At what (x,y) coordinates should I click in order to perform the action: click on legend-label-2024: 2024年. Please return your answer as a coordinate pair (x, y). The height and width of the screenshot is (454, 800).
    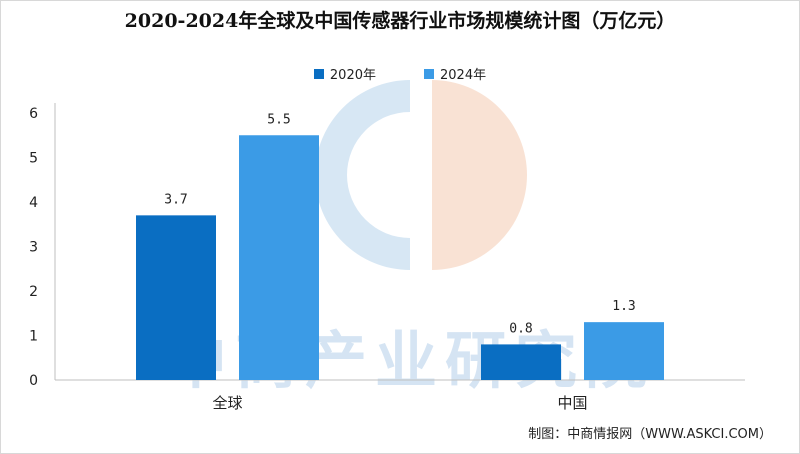
    Looking at the image, I should click on (463, 75).